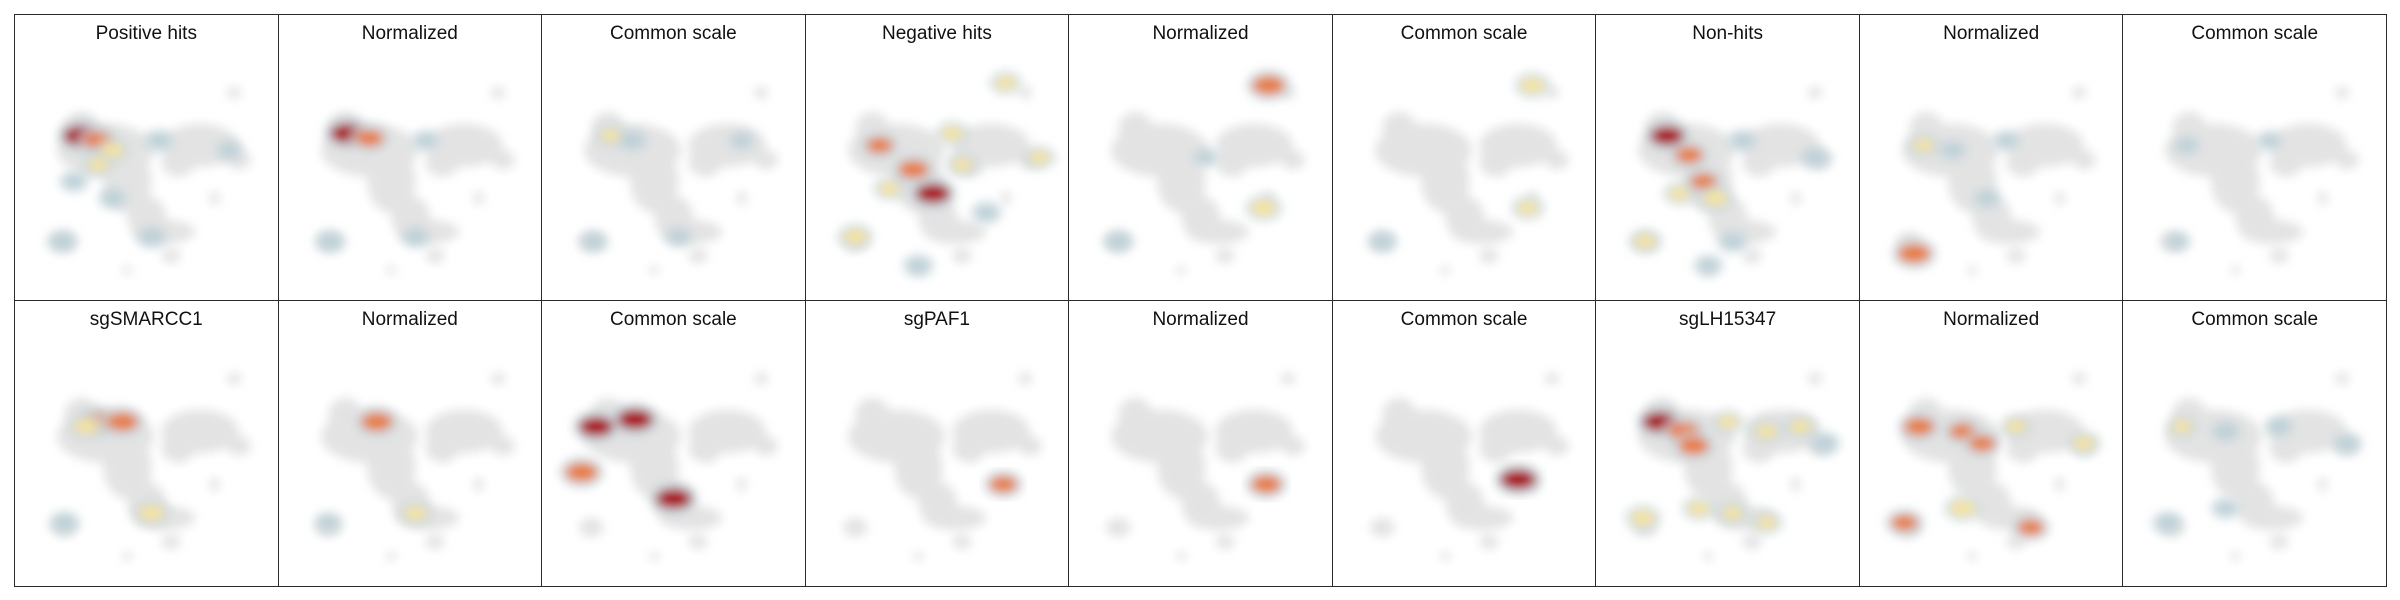  I want to click on panel-title: Normalized, so click(409, 319).